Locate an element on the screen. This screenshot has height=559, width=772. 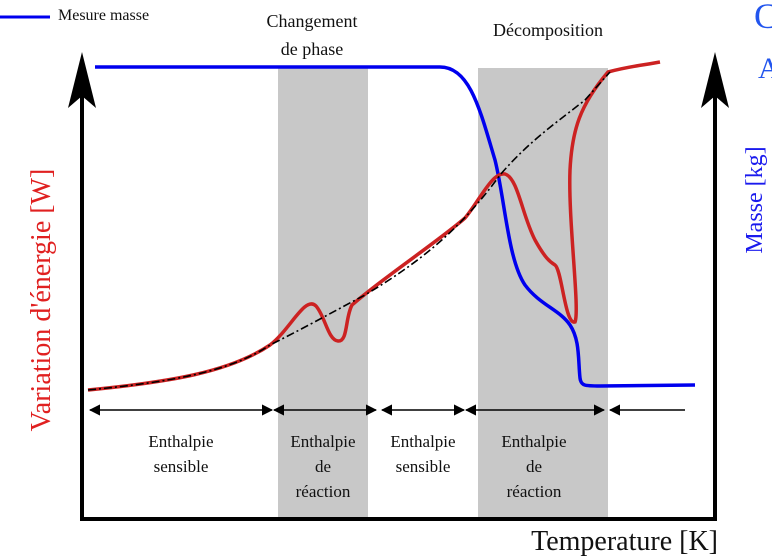
y-left-label: Variation d'énergie [W] is located at coordinates (41, 300).